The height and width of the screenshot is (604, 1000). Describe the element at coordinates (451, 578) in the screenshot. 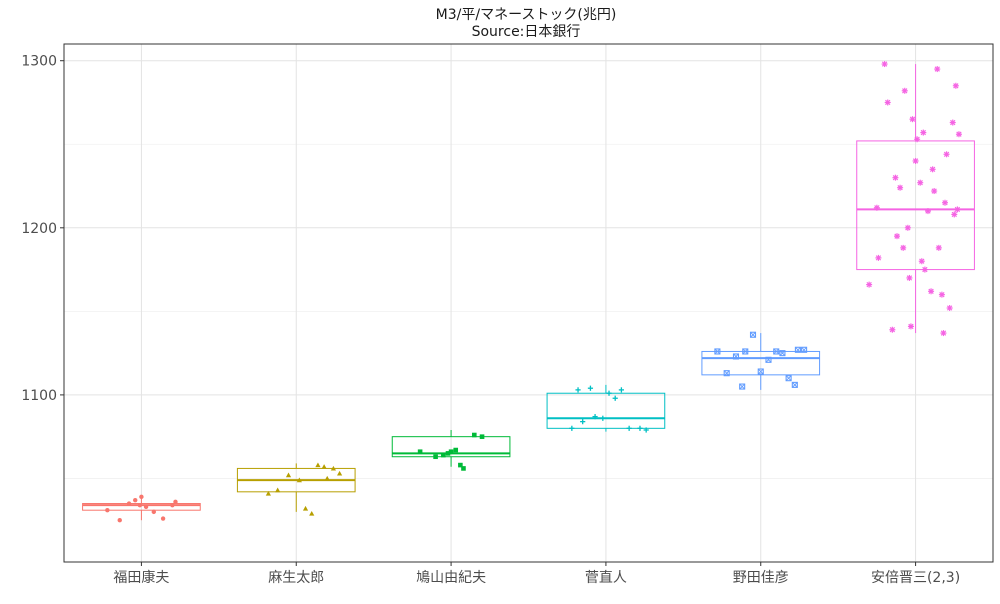

I see `x-tick-label: 鳩山由紀夫` at that location.